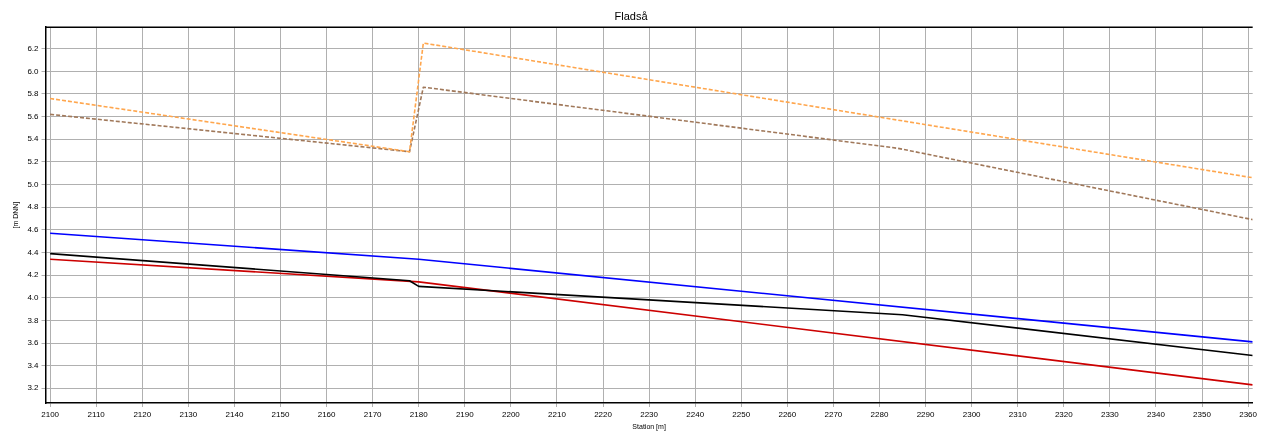  I want to click on y-tick-label: 5.8, so click(33, 94).